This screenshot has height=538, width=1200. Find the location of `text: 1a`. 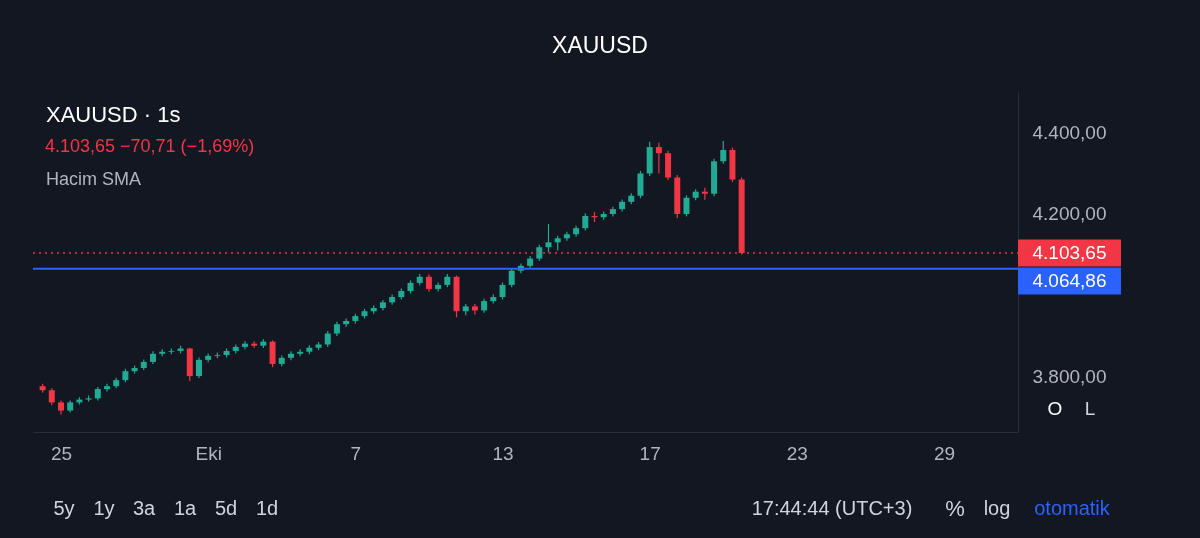

text: 1a is located at coordinates (185, 508).